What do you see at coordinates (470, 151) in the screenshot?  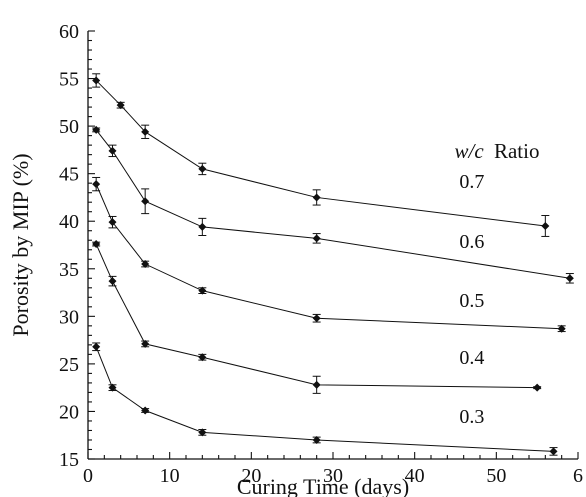 I see `legend-title-italic: w/c` at bounding box center [470, 151].